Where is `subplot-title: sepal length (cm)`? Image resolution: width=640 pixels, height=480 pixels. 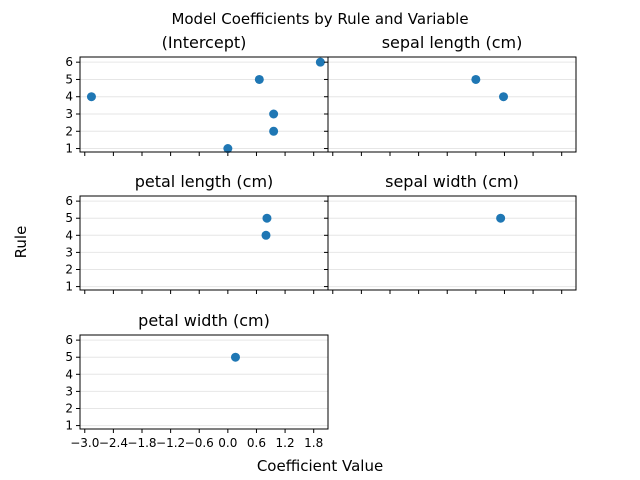 subplot-title: sepal length (cm) is located at coordinates (452, 42).